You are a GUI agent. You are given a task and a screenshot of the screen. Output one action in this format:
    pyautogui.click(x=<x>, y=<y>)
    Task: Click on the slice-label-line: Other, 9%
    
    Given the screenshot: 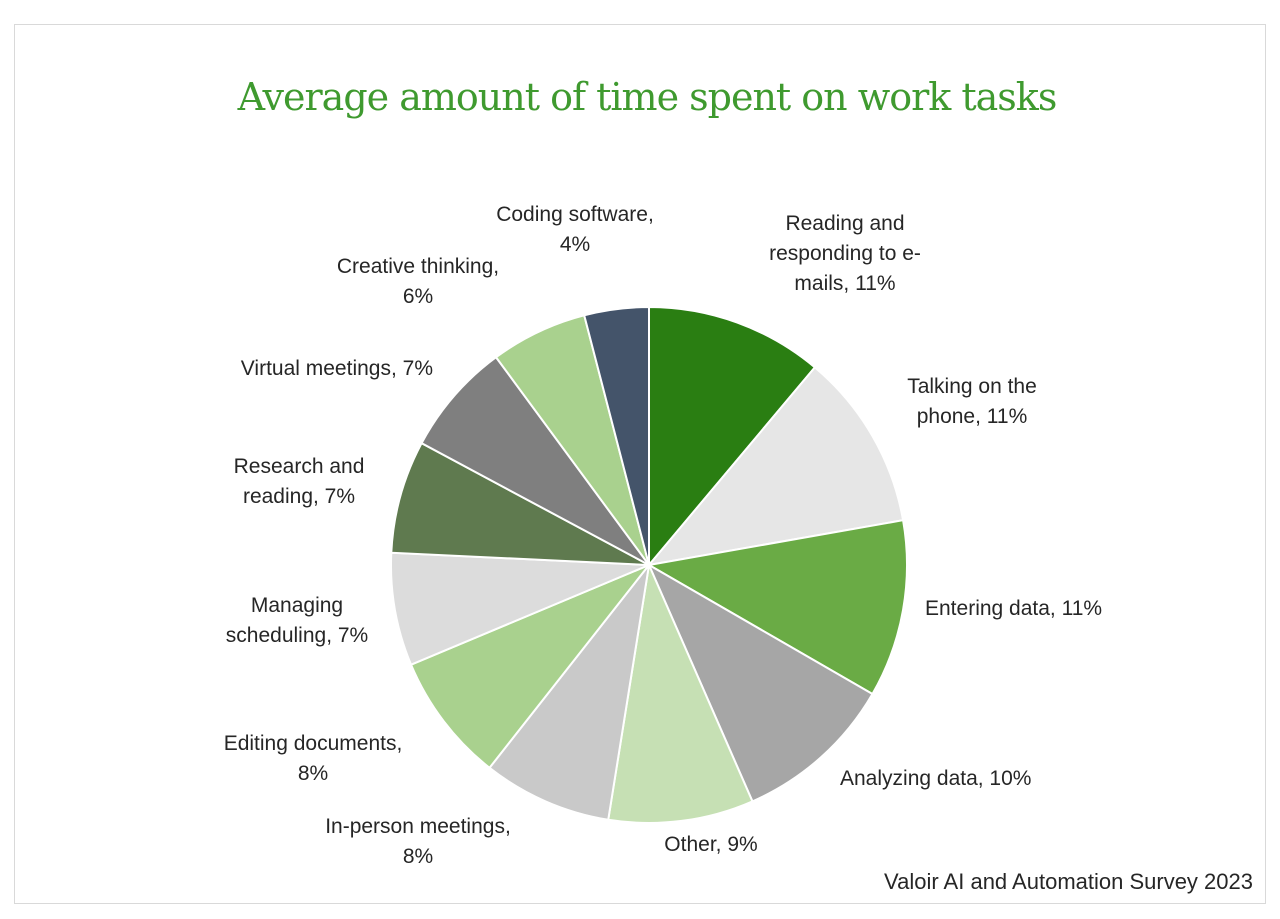 What is the action you would take?
    pyautogui.click(x=710, y=844)
    